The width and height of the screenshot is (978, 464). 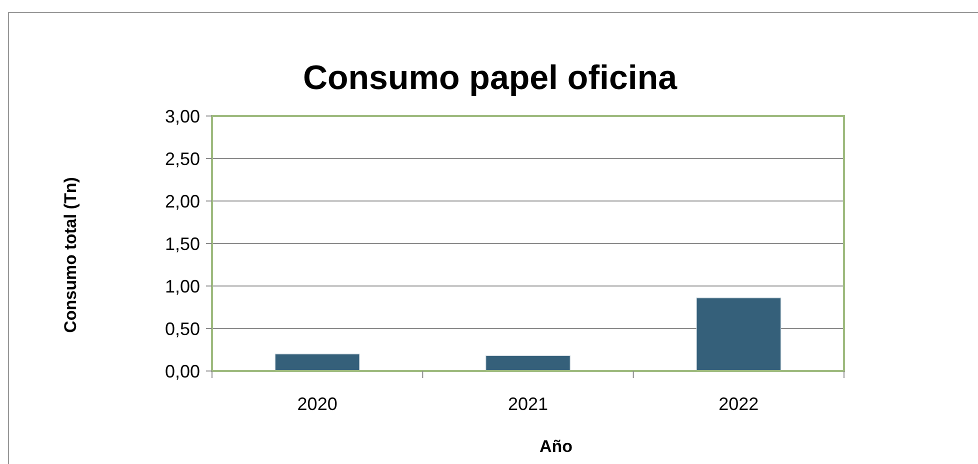 What do you see at coordinates (182, 244) in the screenshot?
I see `y-tick-label: 1,50` at bounding box center [182, 244].